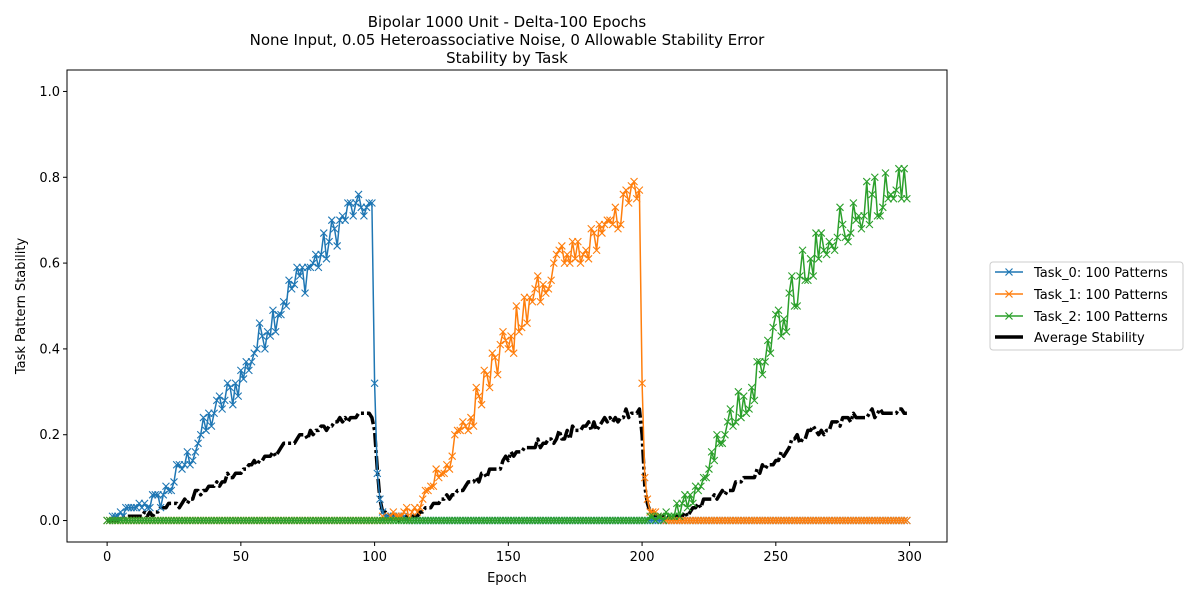 This screenshot has width=1200, height=600. I want to click on chart-title-line-3: Stability by Task, so click(507, 58).